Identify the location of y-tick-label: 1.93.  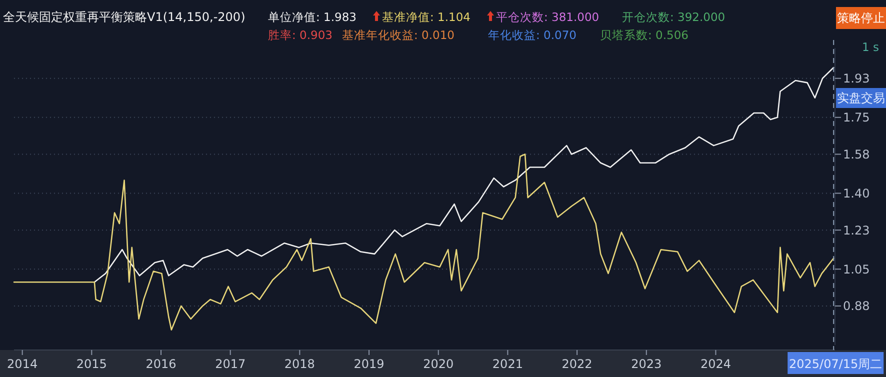
(856, 79).